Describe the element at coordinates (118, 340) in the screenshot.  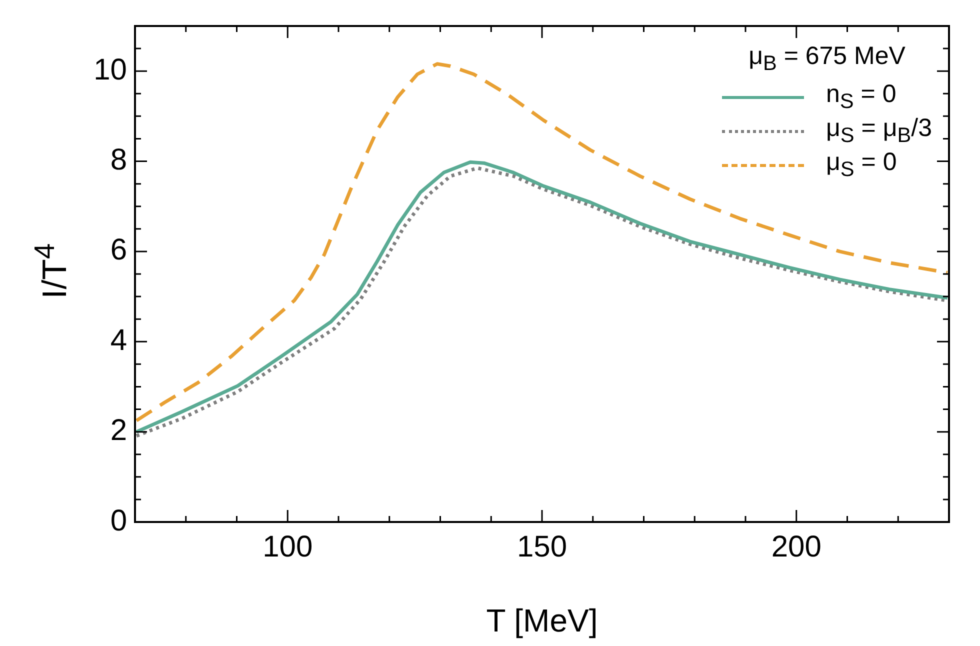
I see `y-tick-label: 4` at that location.